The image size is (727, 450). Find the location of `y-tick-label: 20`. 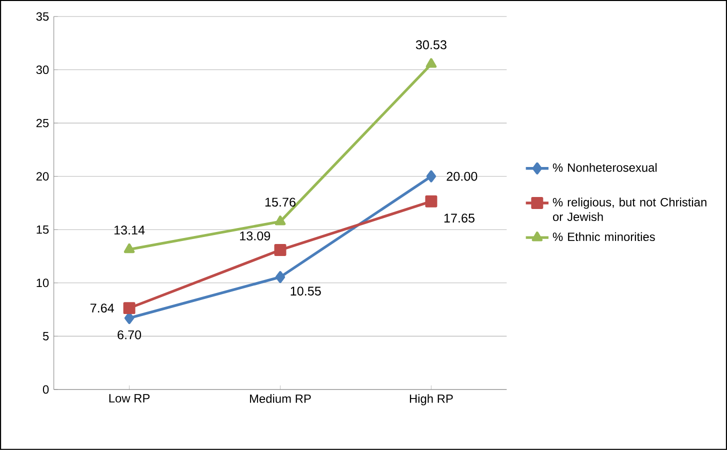

y-tick-label: 20 is located at coordinates (42, 176).